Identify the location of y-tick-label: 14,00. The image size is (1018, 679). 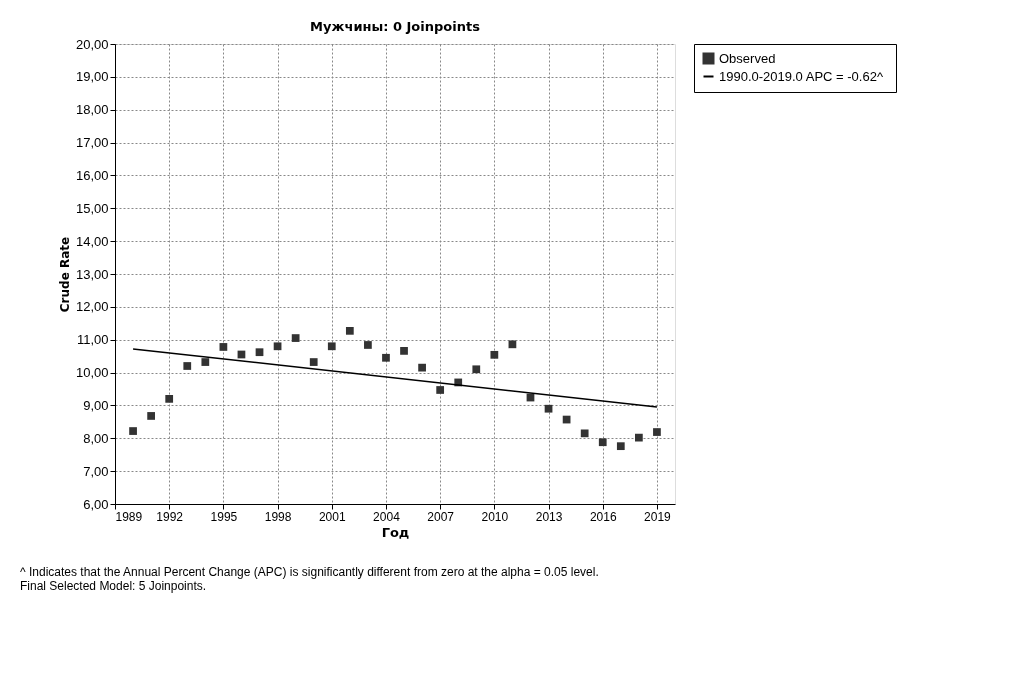
(92, 241).